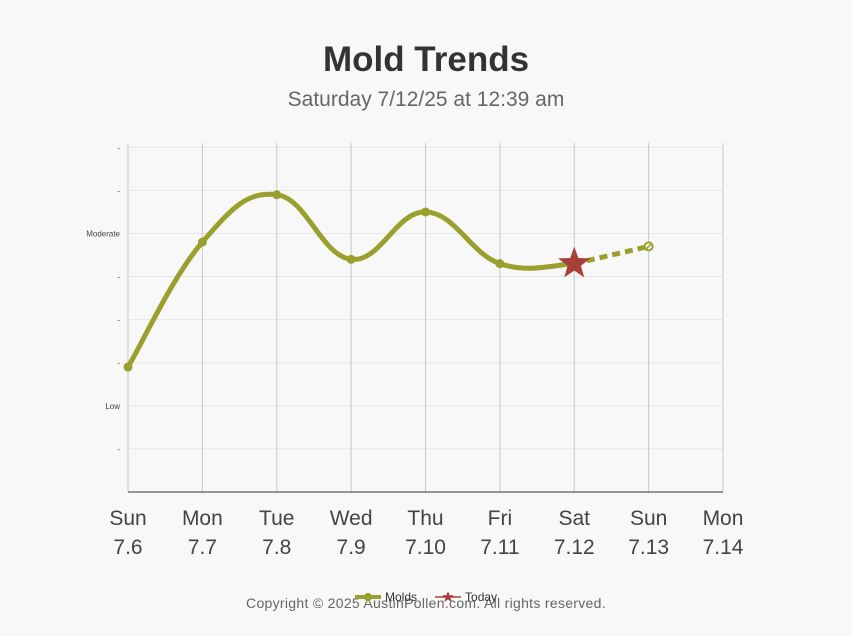 This screenshot has height=636, width=852. I want to click on x-tick-day-1: Mon, so click(202, 518).